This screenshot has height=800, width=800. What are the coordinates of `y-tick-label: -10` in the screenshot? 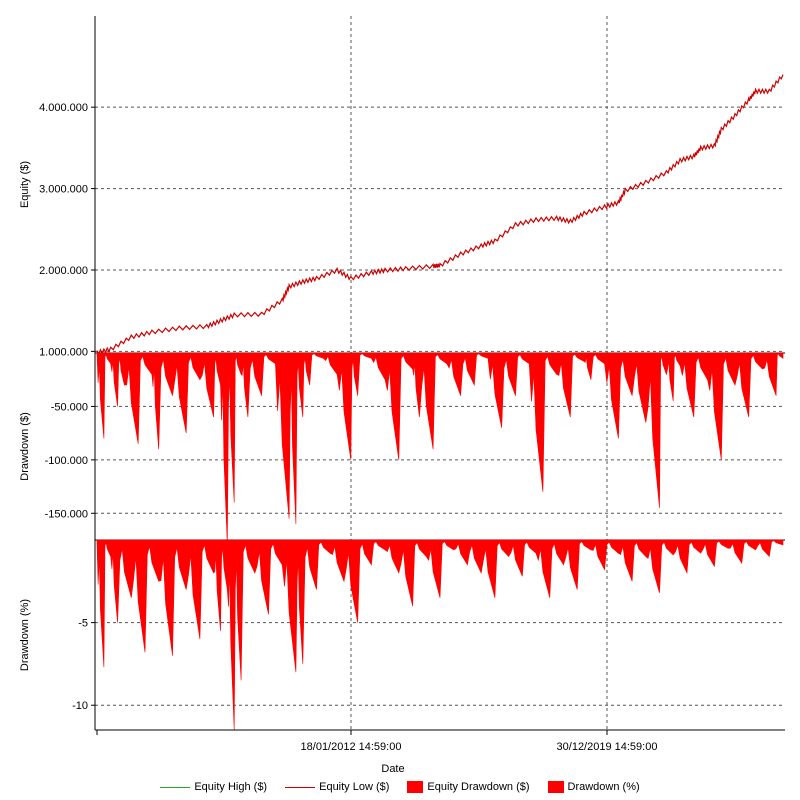 It's located at (80, 706).